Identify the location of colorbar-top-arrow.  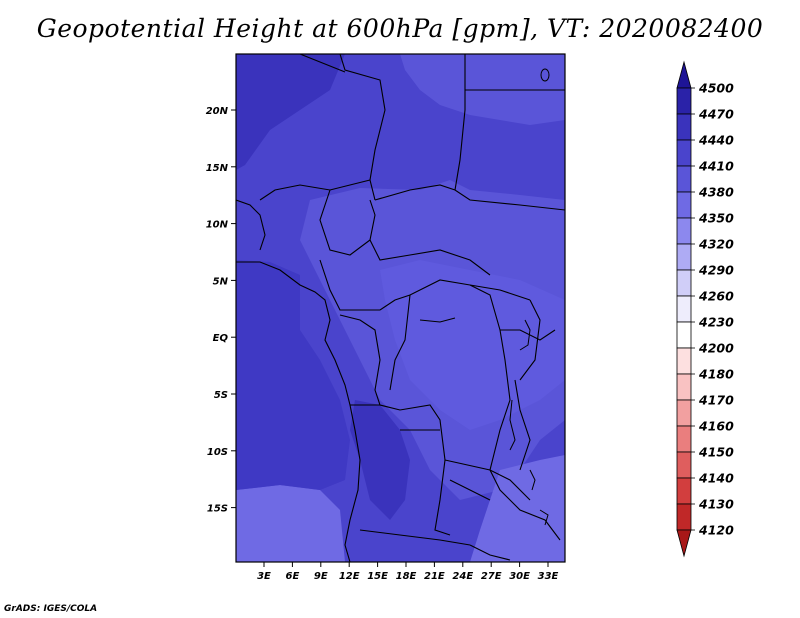
(684, 74).